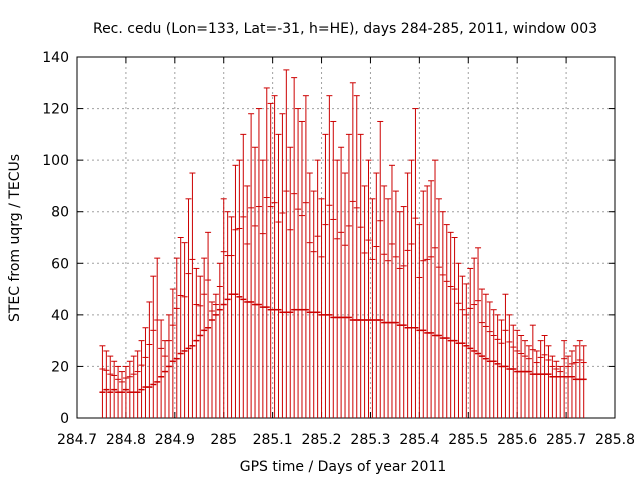 The height and width of the screenshot is (480, 640). Describe the element at coordinates (60, 264) in the screenshot. I see `y-tick-label: 60` at that location.